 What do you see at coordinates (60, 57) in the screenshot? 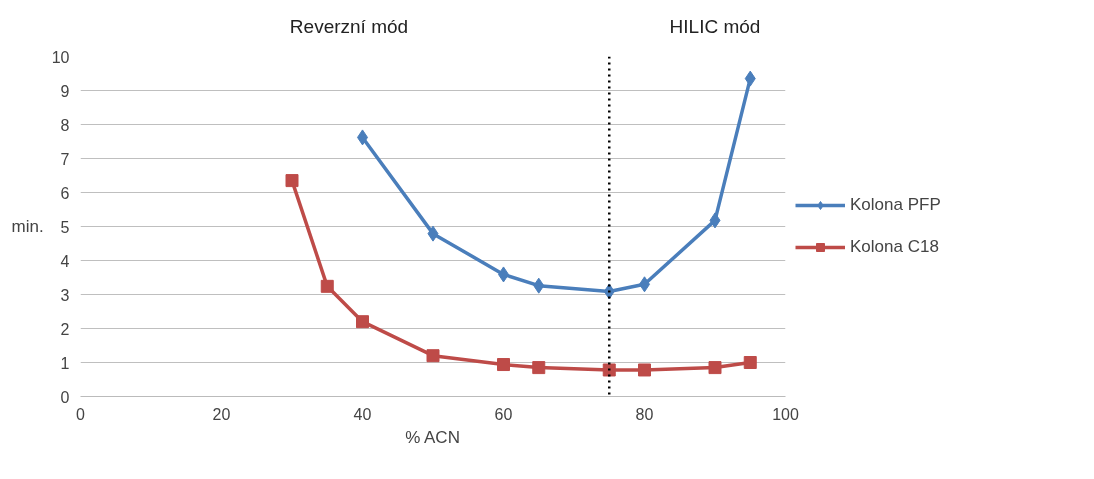
I see `y-tick-label: 10` at bounding box center [60, 57].